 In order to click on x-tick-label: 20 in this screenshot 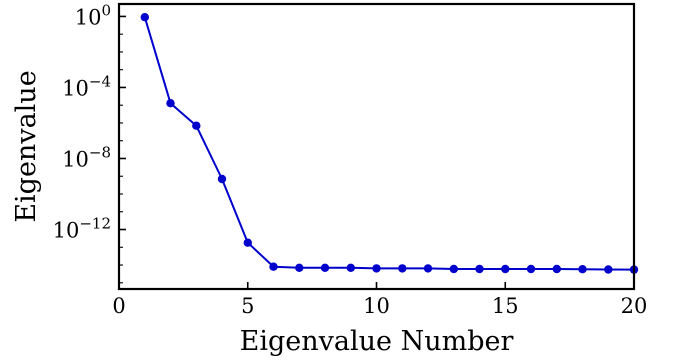, I will do `click(634, 306)`.